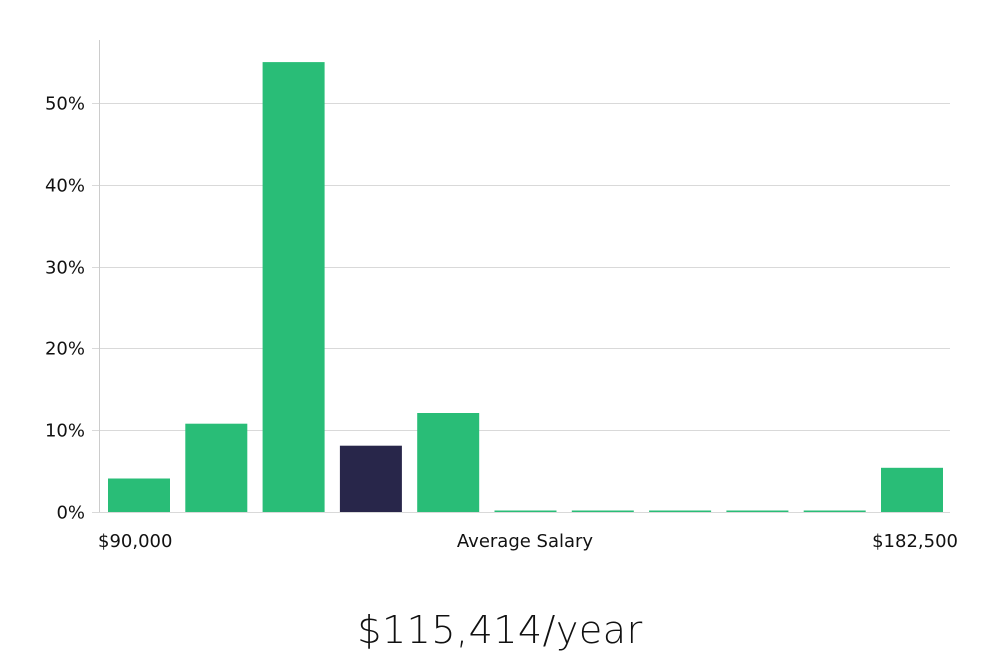 The width and height of the screenshot is (1000, 660). What do you see at coordinates (65, 309) in the screenshot?
I see `y-tick-labels: 0% 10% 20% 30% 40% 50%` at bounding box center [65, 309].